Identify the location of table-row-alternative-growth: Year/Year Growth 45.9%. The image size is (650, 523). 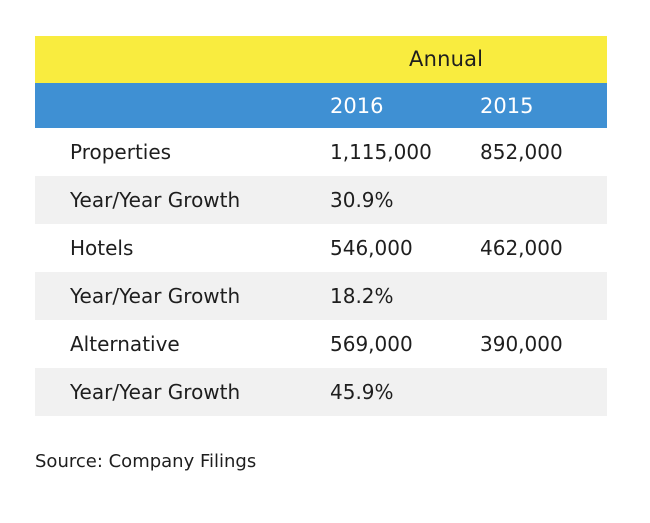
(321, 392).